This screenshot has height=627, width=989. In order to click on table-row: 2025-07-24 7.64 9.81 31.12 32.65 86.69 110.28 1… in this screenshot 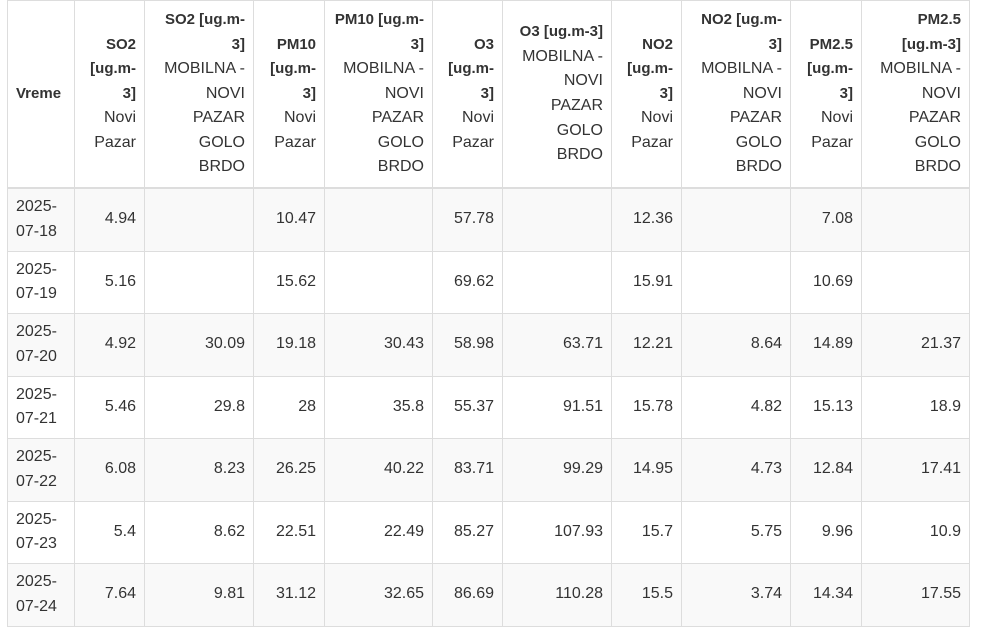, I will do `click(488, 595)`.